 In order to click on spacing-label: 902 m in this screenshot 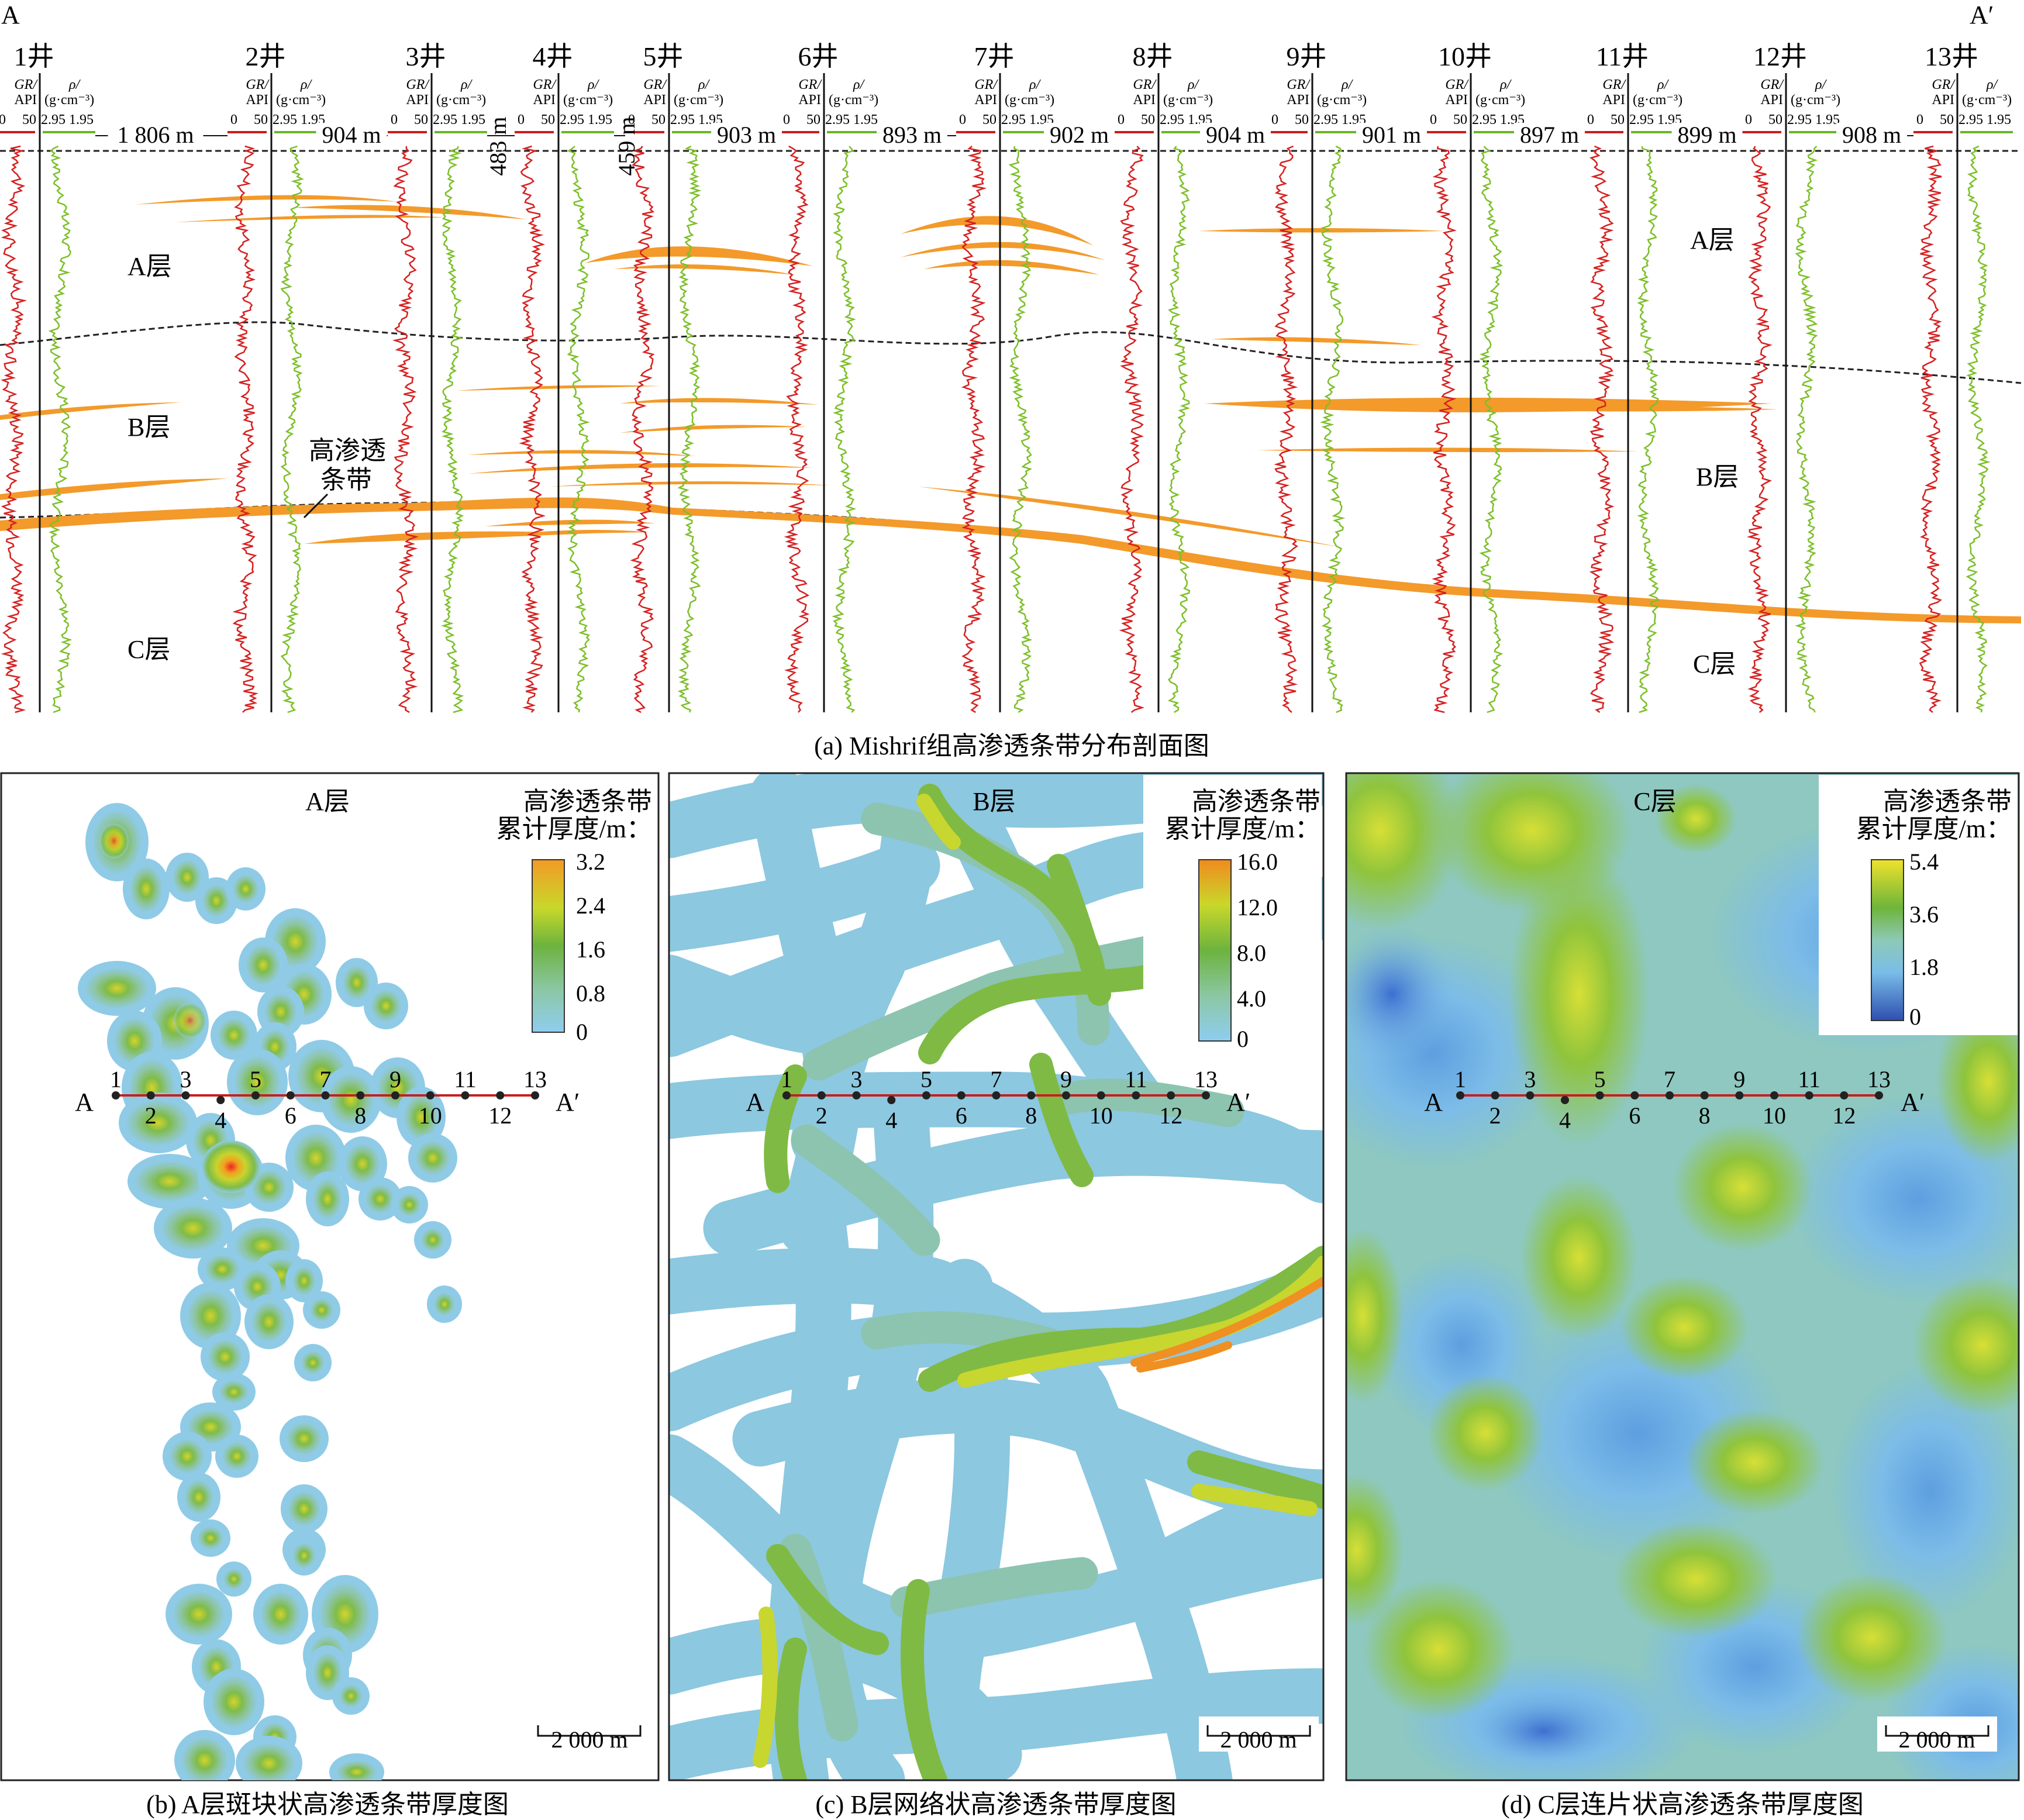, I will do `click(1079, 135)`.